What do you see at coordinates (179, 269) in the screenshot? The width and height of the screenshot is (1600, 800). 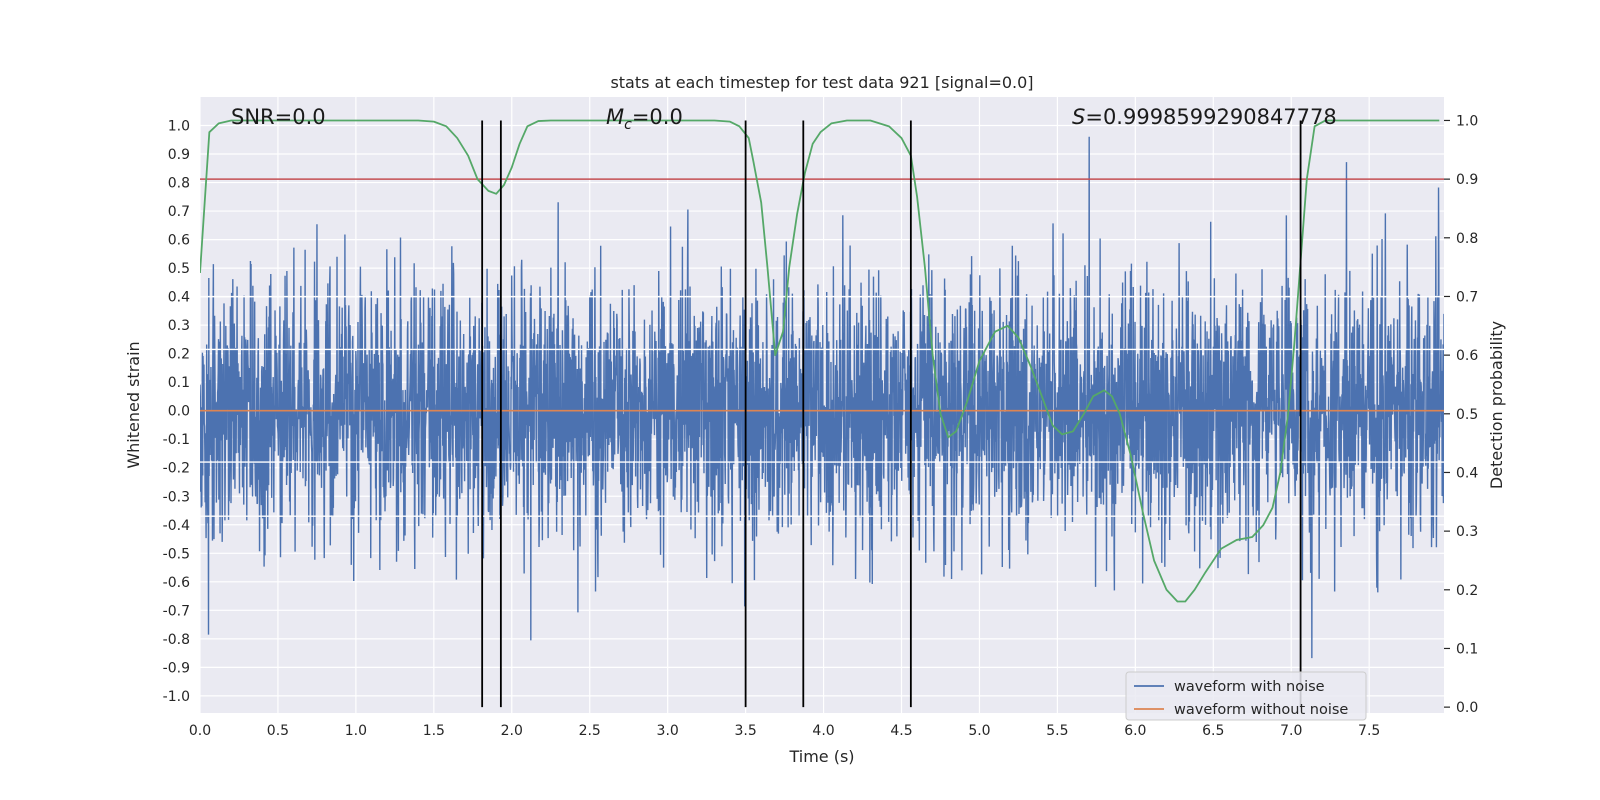 I see `y-tick-label-5: 0.5` at bounding box center [179, 269].